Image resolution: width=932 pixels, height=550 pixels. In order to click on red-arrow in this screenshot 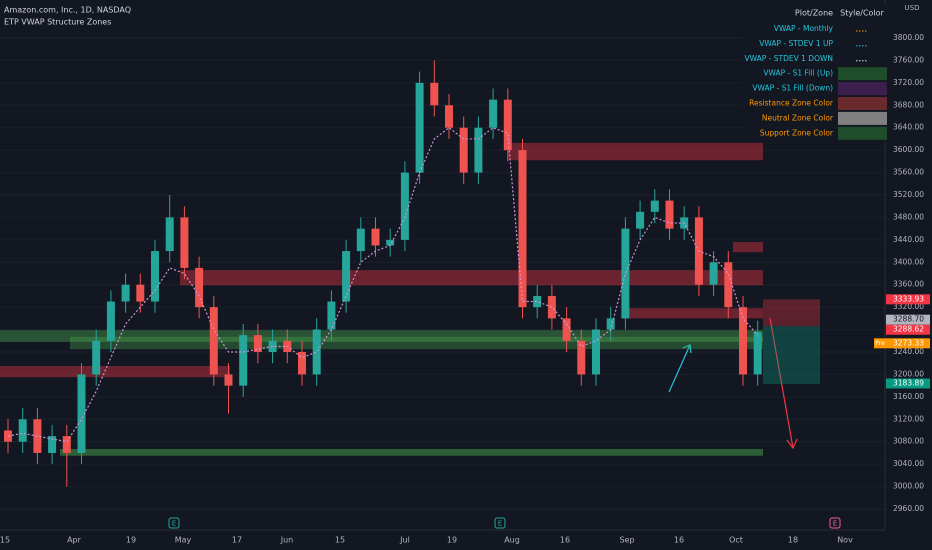, I will do `click(783, 383)`.